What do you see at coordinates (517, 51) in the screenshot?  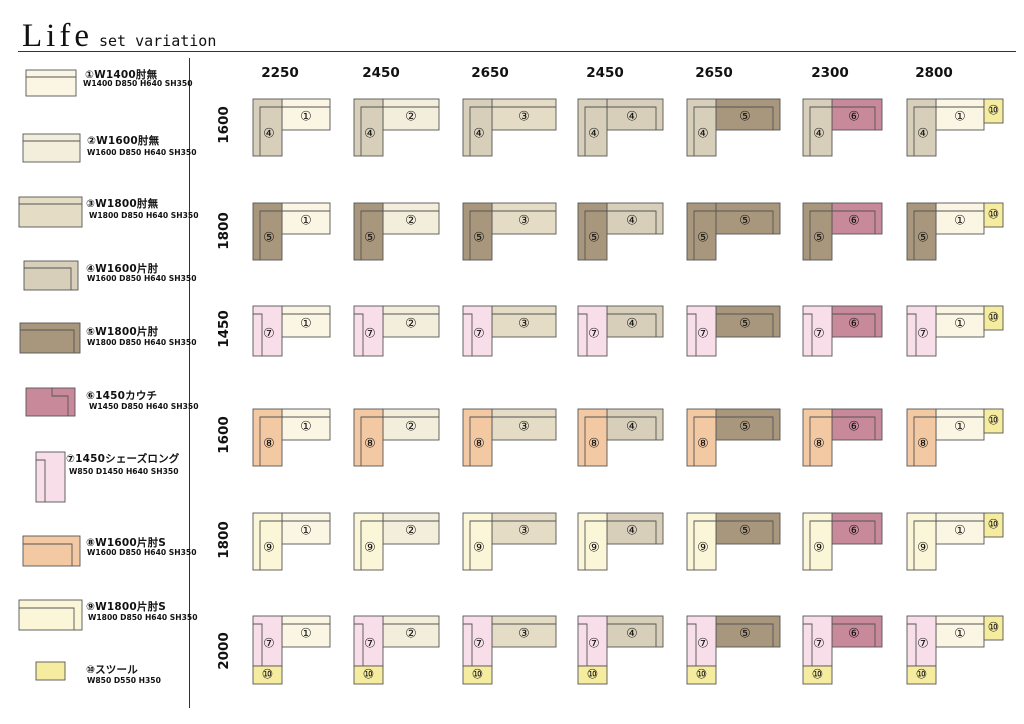 I see `title-underline` at bounding box center [517, 51].